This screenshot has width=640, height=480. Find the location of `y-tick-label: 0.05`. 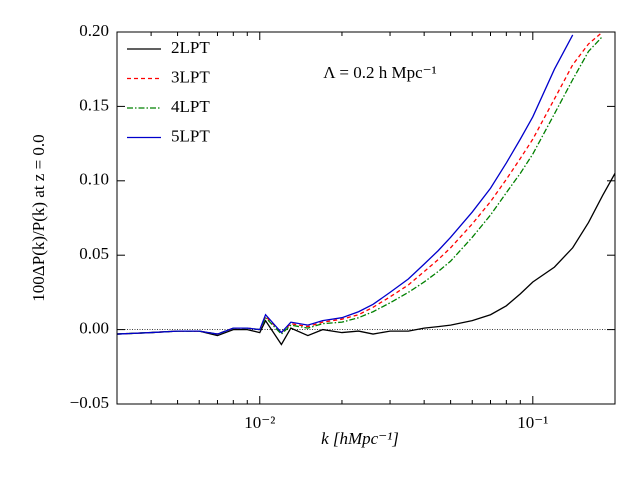

y-tick-label: 0.05 is located at coordinates (94, 253).